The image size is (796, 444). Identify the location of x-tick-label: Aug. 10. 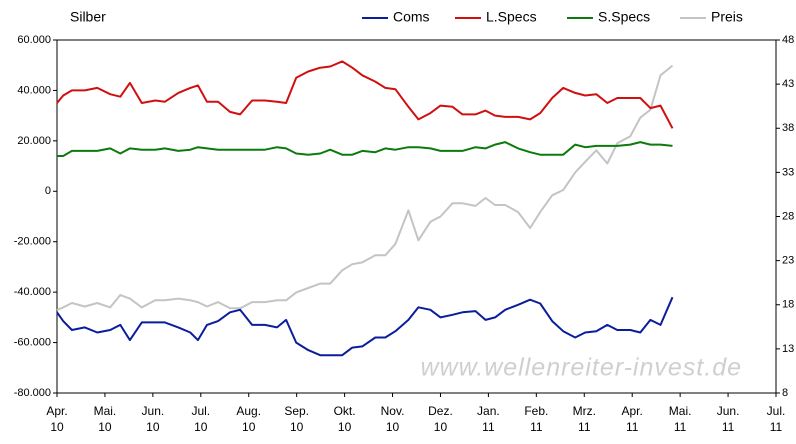
(249, 419).